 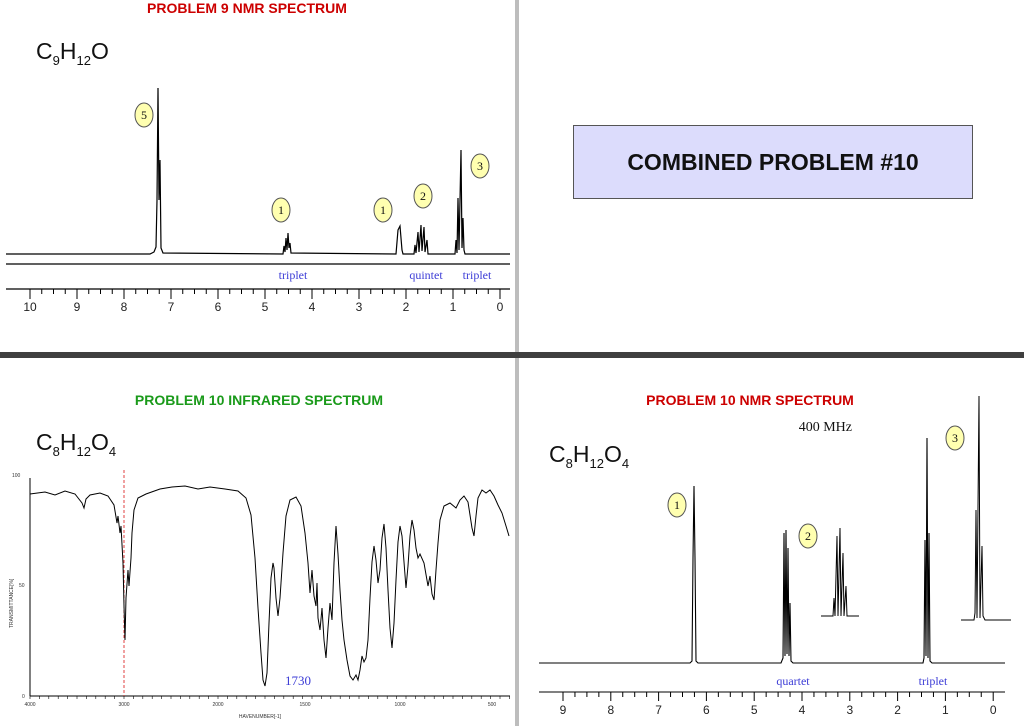 I want to click on problem10-nmr-trace, so click(x=772, y=550).